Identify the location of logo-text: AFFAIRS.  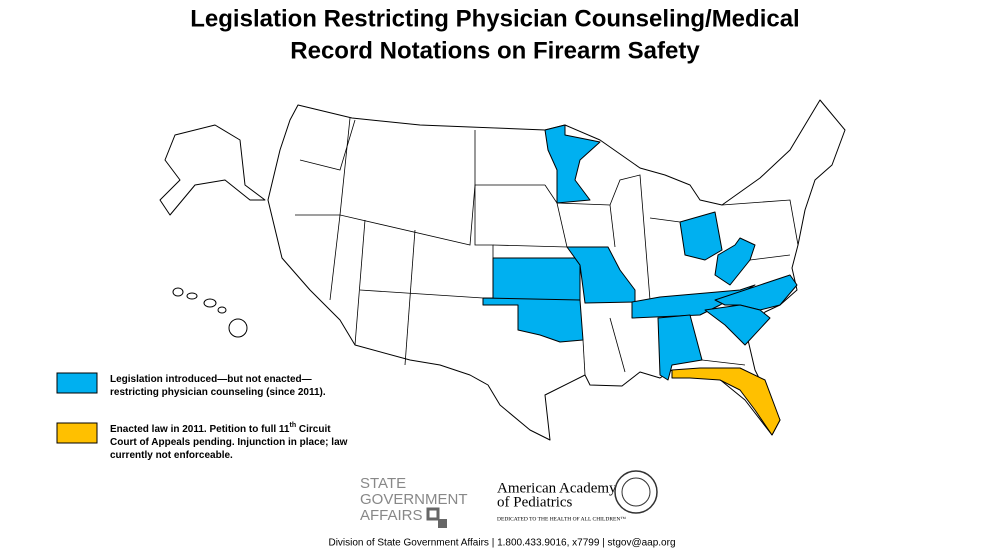
(391, 515).